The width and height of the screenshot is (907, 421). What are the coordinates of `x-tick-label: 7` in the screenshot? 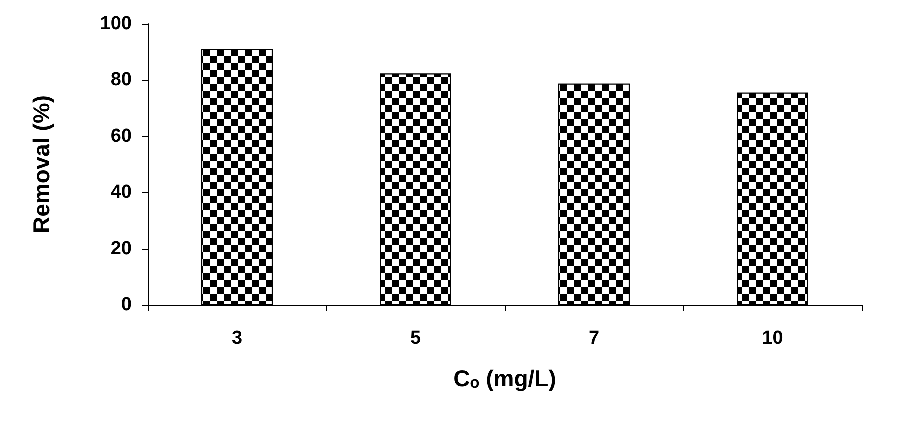 It's located at (594, 338).